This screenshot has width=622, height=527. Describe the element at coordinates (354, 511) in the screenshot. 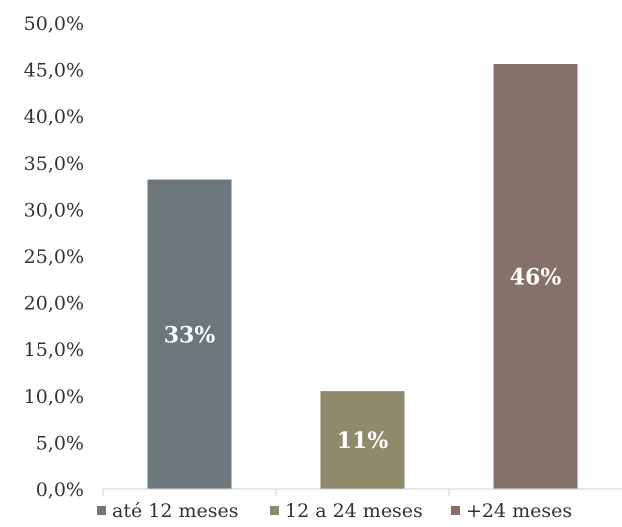

I see `legend-label: 12 a 24 meses` at that location.